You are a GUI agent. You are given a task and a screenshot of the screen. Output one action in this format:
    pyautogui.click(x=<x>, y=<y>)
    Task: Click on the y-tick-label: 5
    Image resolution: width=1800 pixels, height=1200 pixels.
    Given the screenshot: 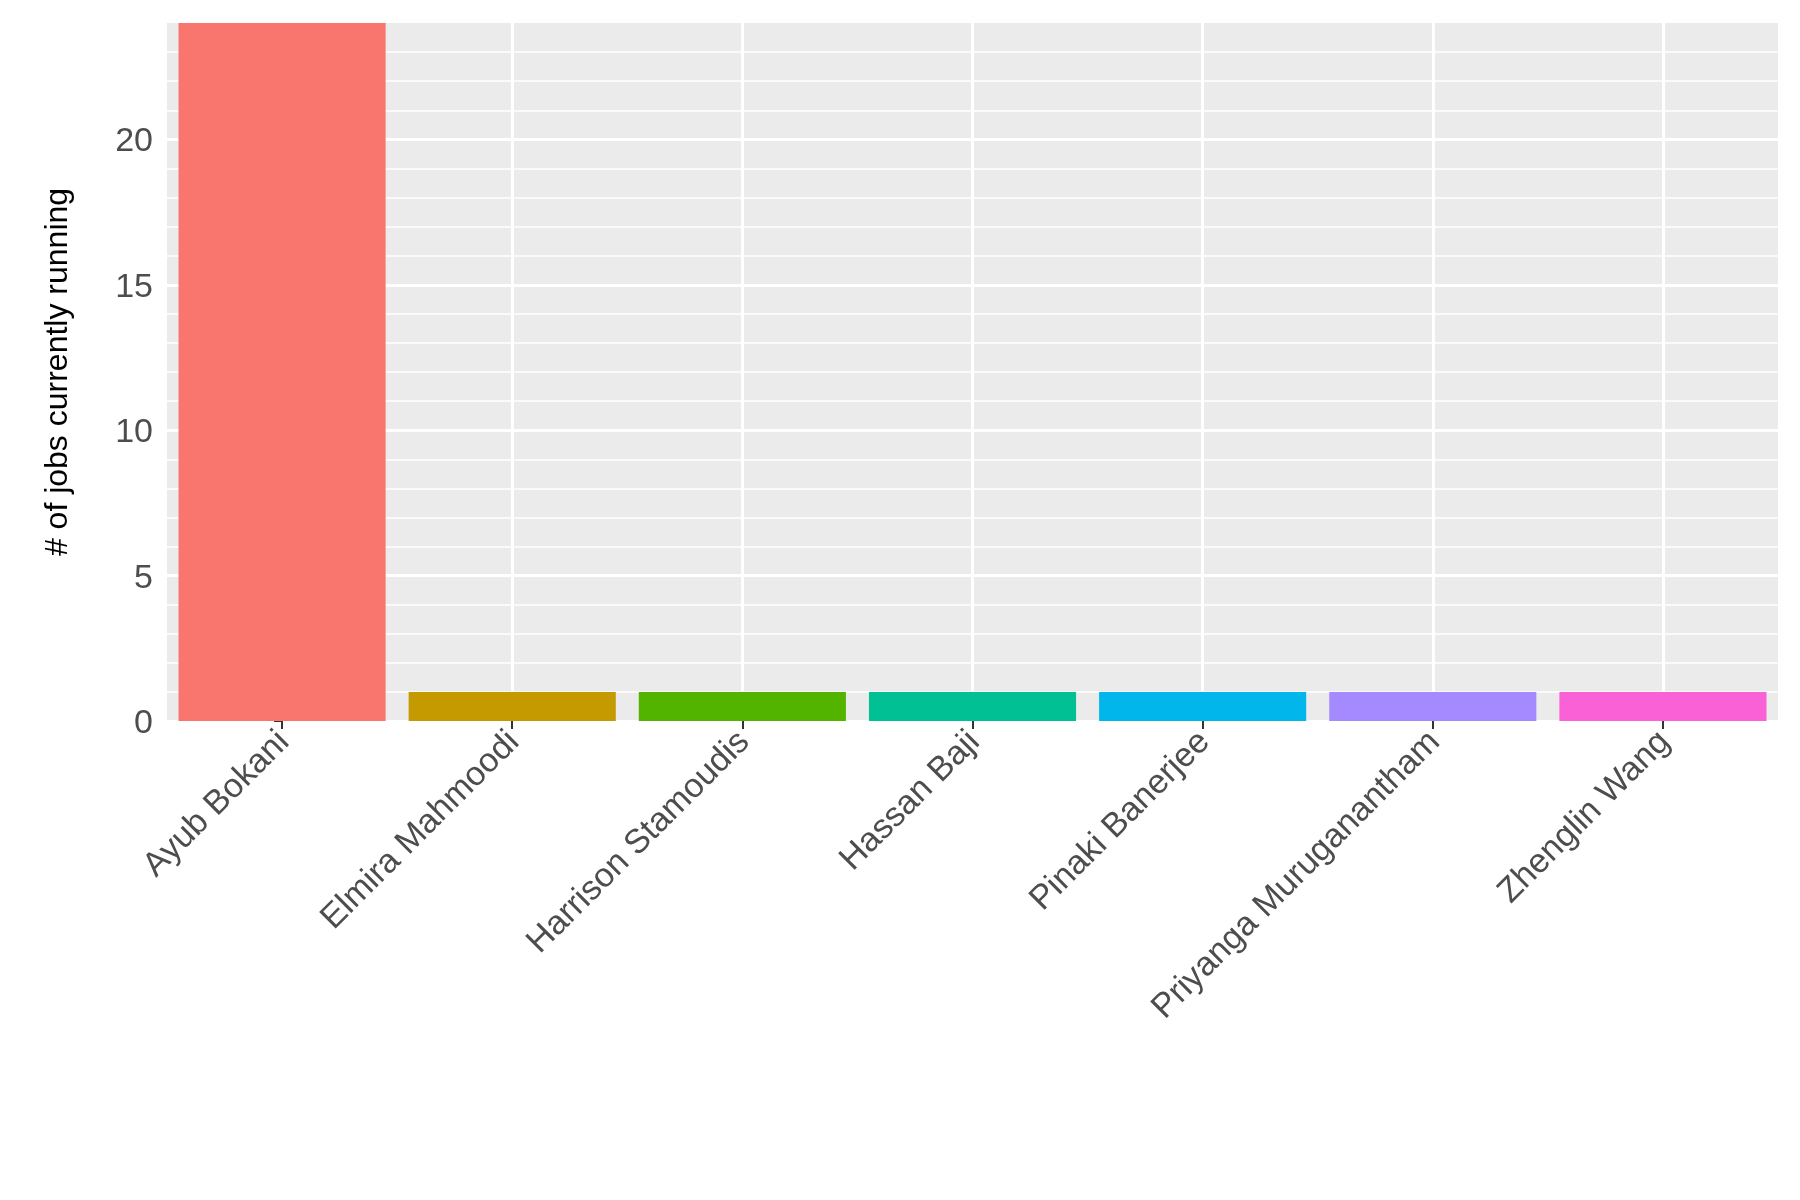 What is the action you would take?
    pyautogui.click(x=143, y=575)
    